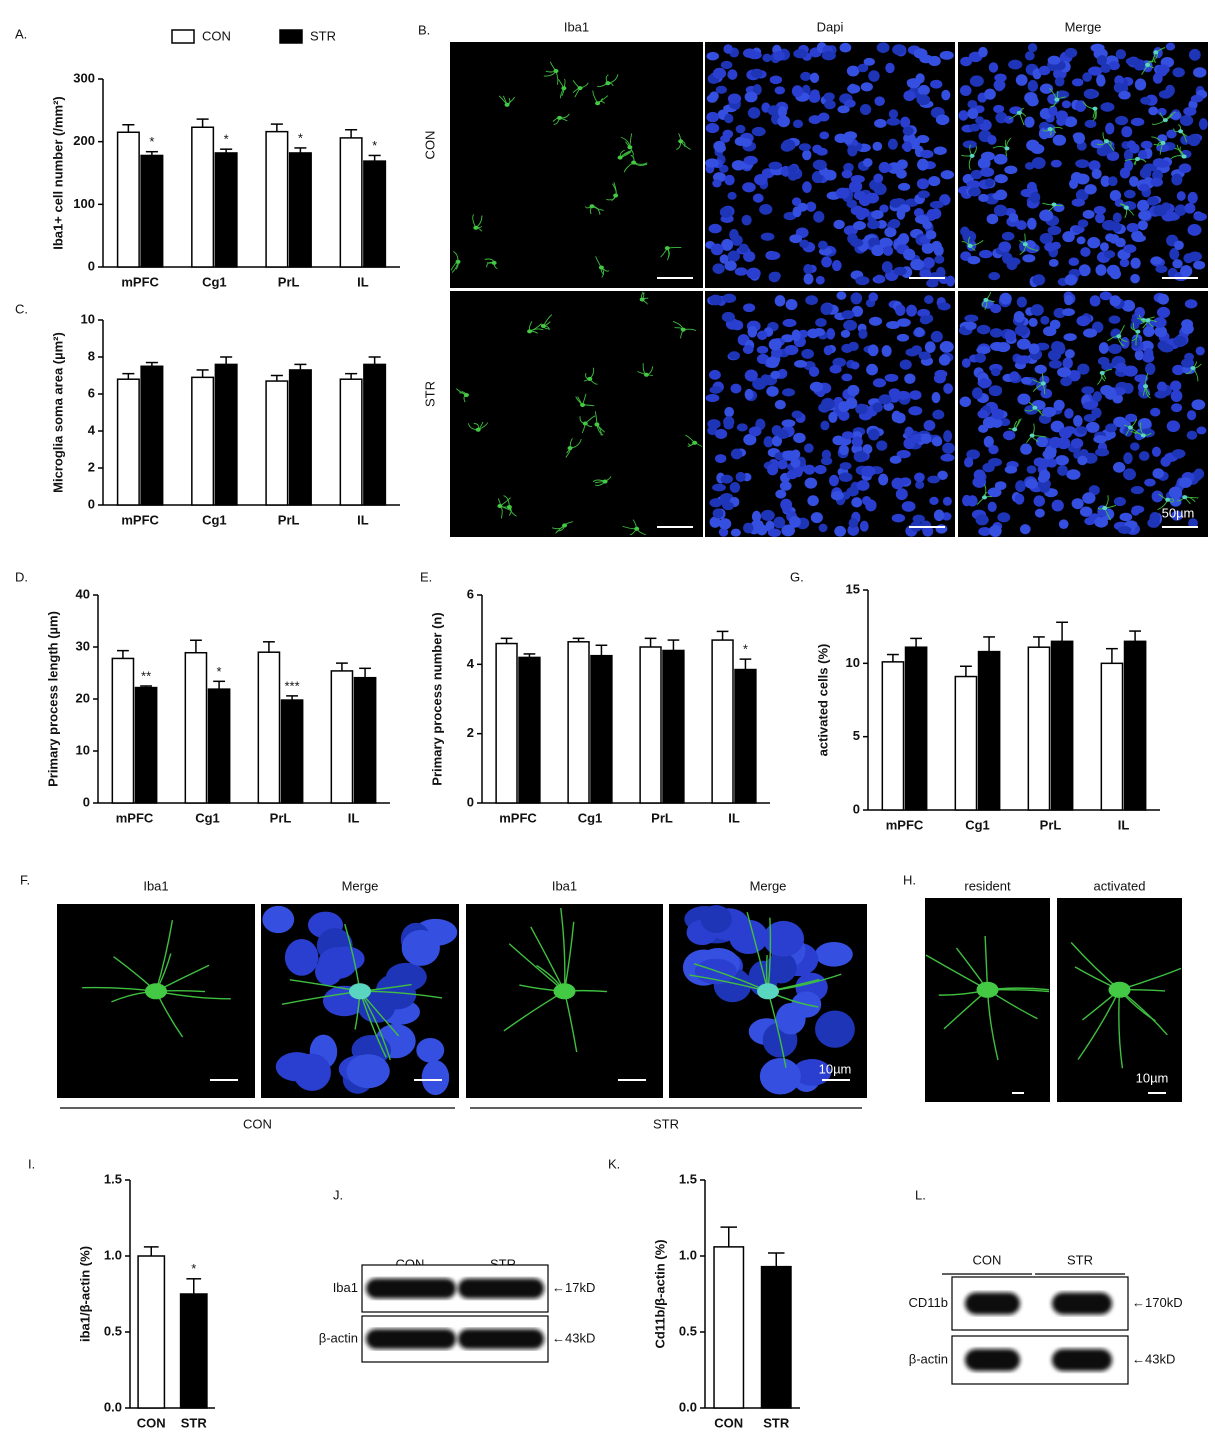 Image resolution: width=1215 pixels, height=1452 pixels. I want to click on lane-label: CON, so click(987, 1259).